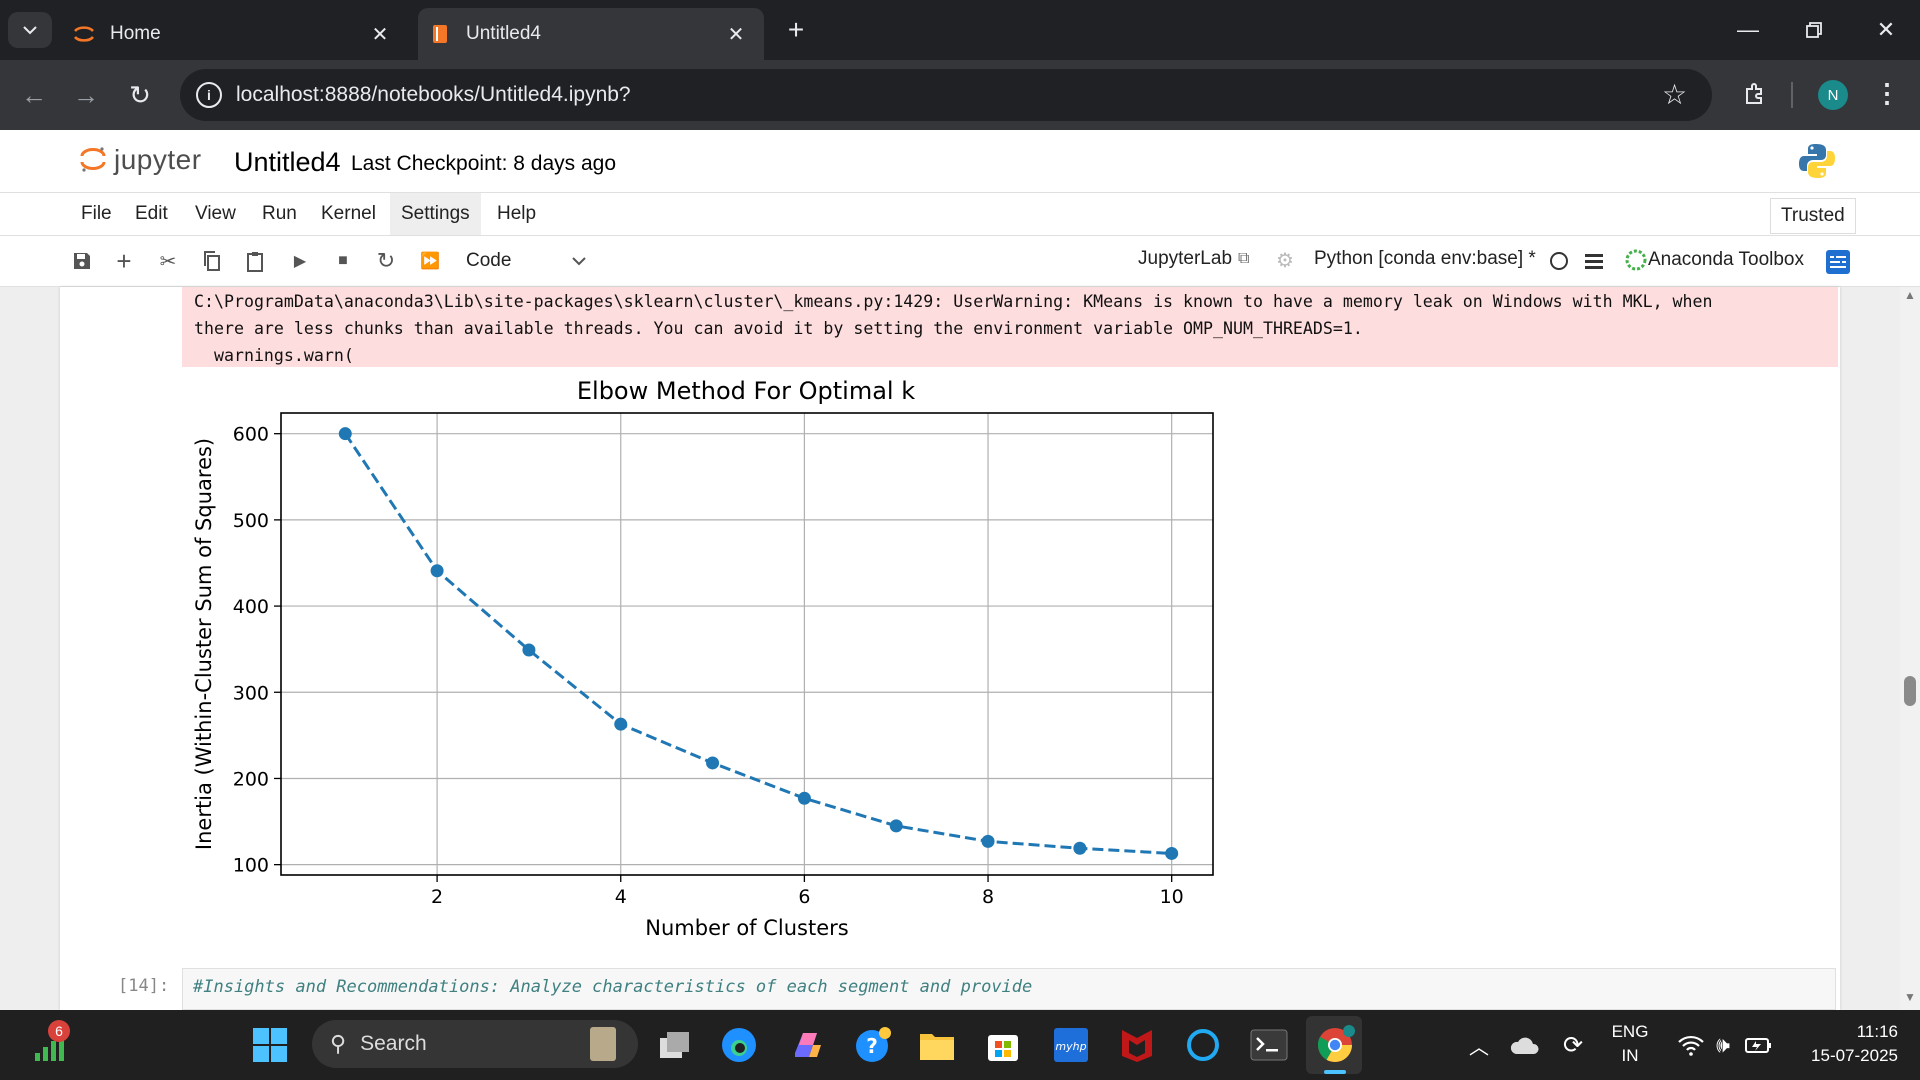 This screenshot has height=1080, width=1920. I want to click on jupyterlab-link-label: JupyterLab, so click(1185, 258).